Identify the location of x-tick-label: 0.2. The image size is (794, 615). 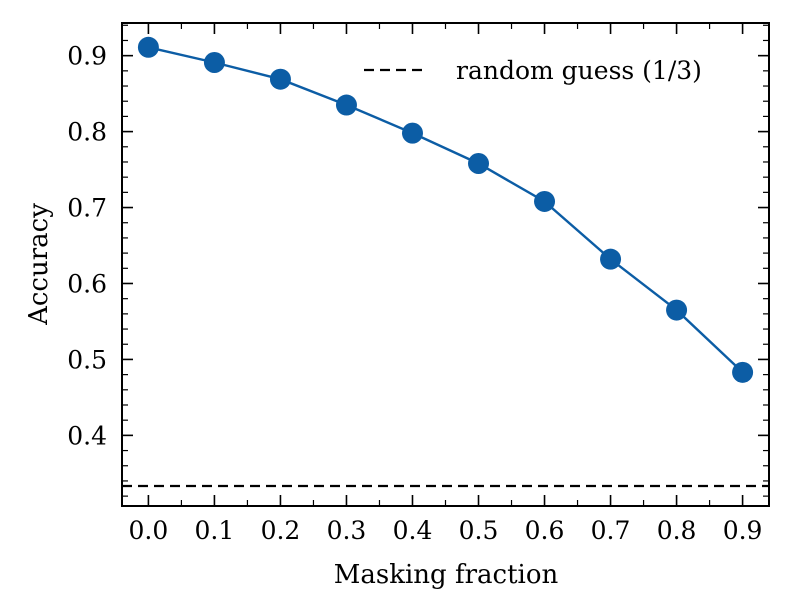
(281, 530).